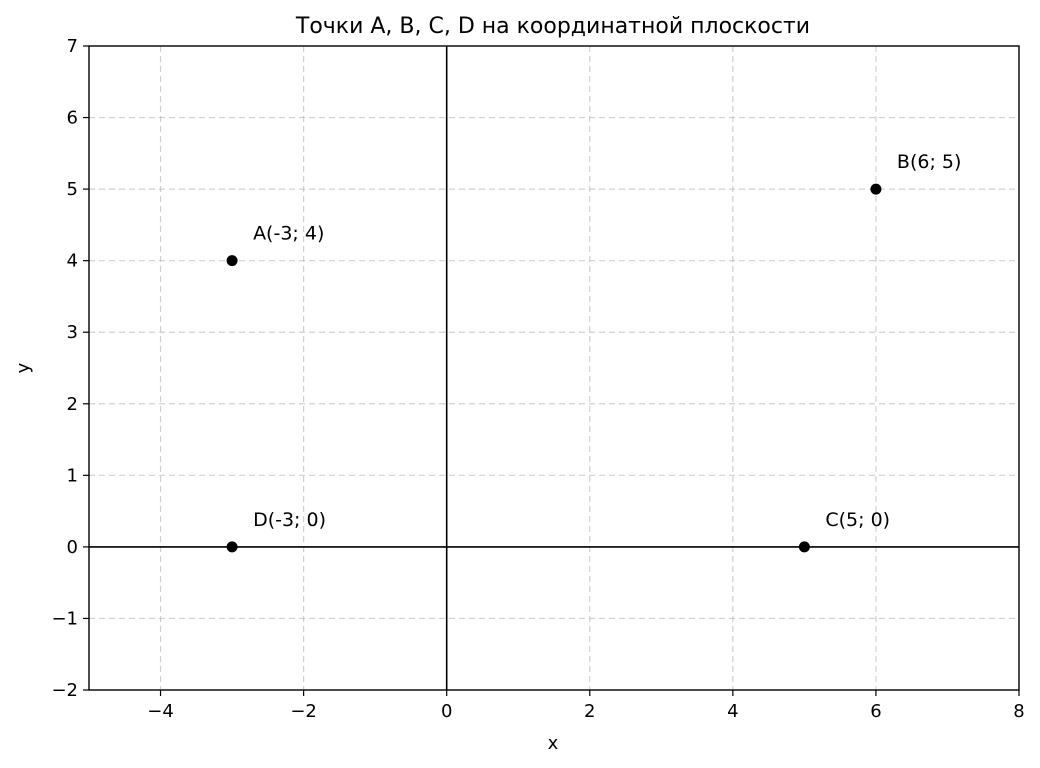 This screenshot has height=768, width=1040. Describe the element at coordinates (929, 162) in the screenshot. I see `point-label: B(6; 5)` at that location.